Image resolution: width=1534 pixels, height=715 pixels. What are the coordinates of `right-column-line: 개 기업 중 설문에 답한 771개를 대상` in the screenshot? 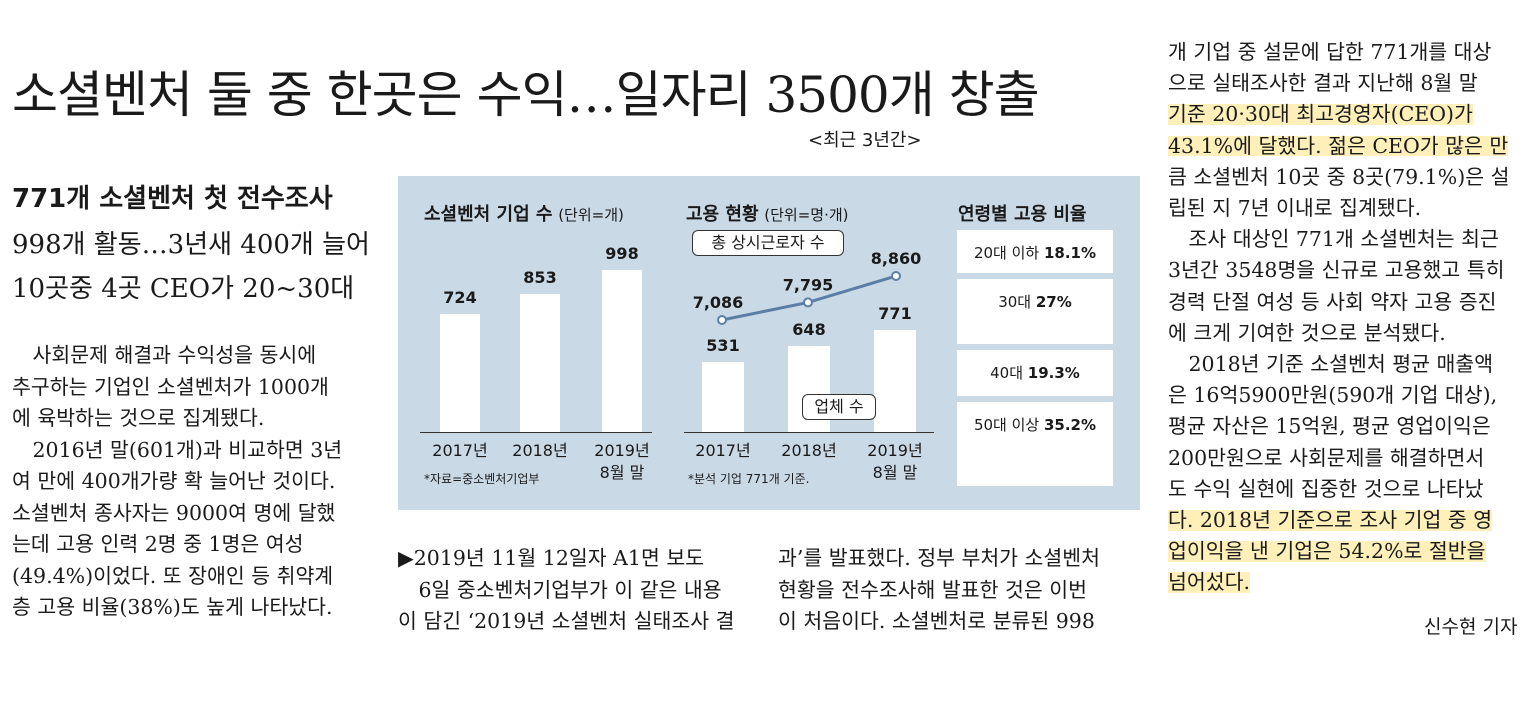 It's located at (1330, 52).